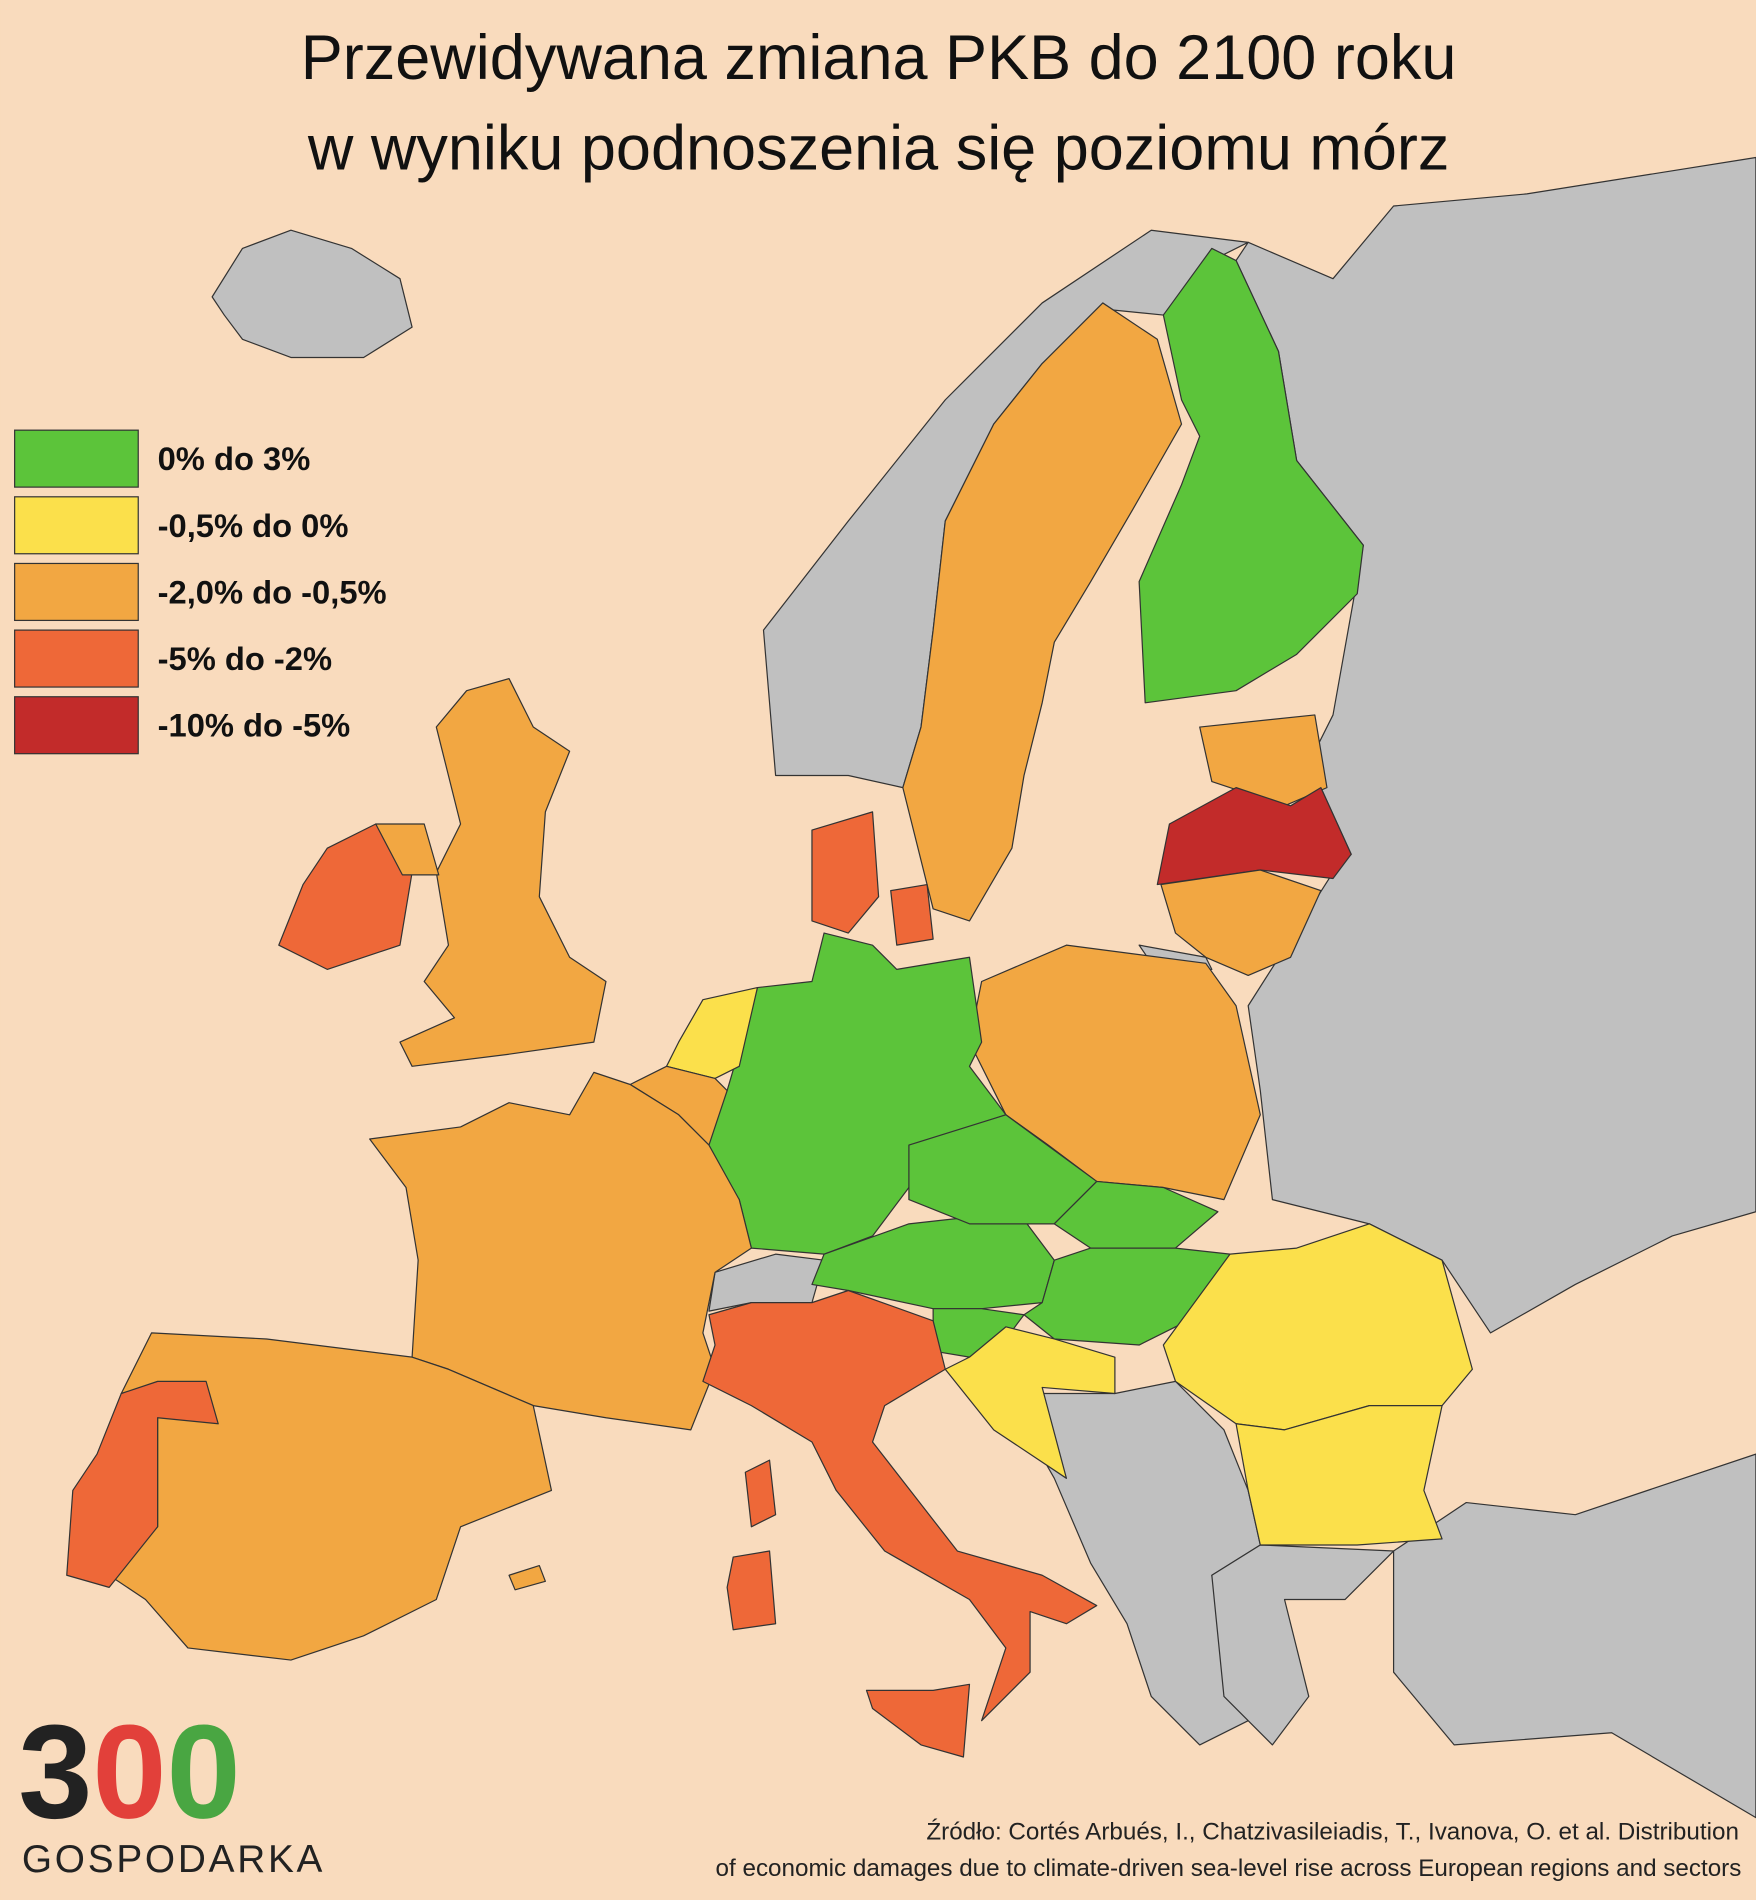 This screenshot has width=1756, height=1900. Describe the element at coordinates (1251, 475) in the screenshot. I see `finland` at that location.